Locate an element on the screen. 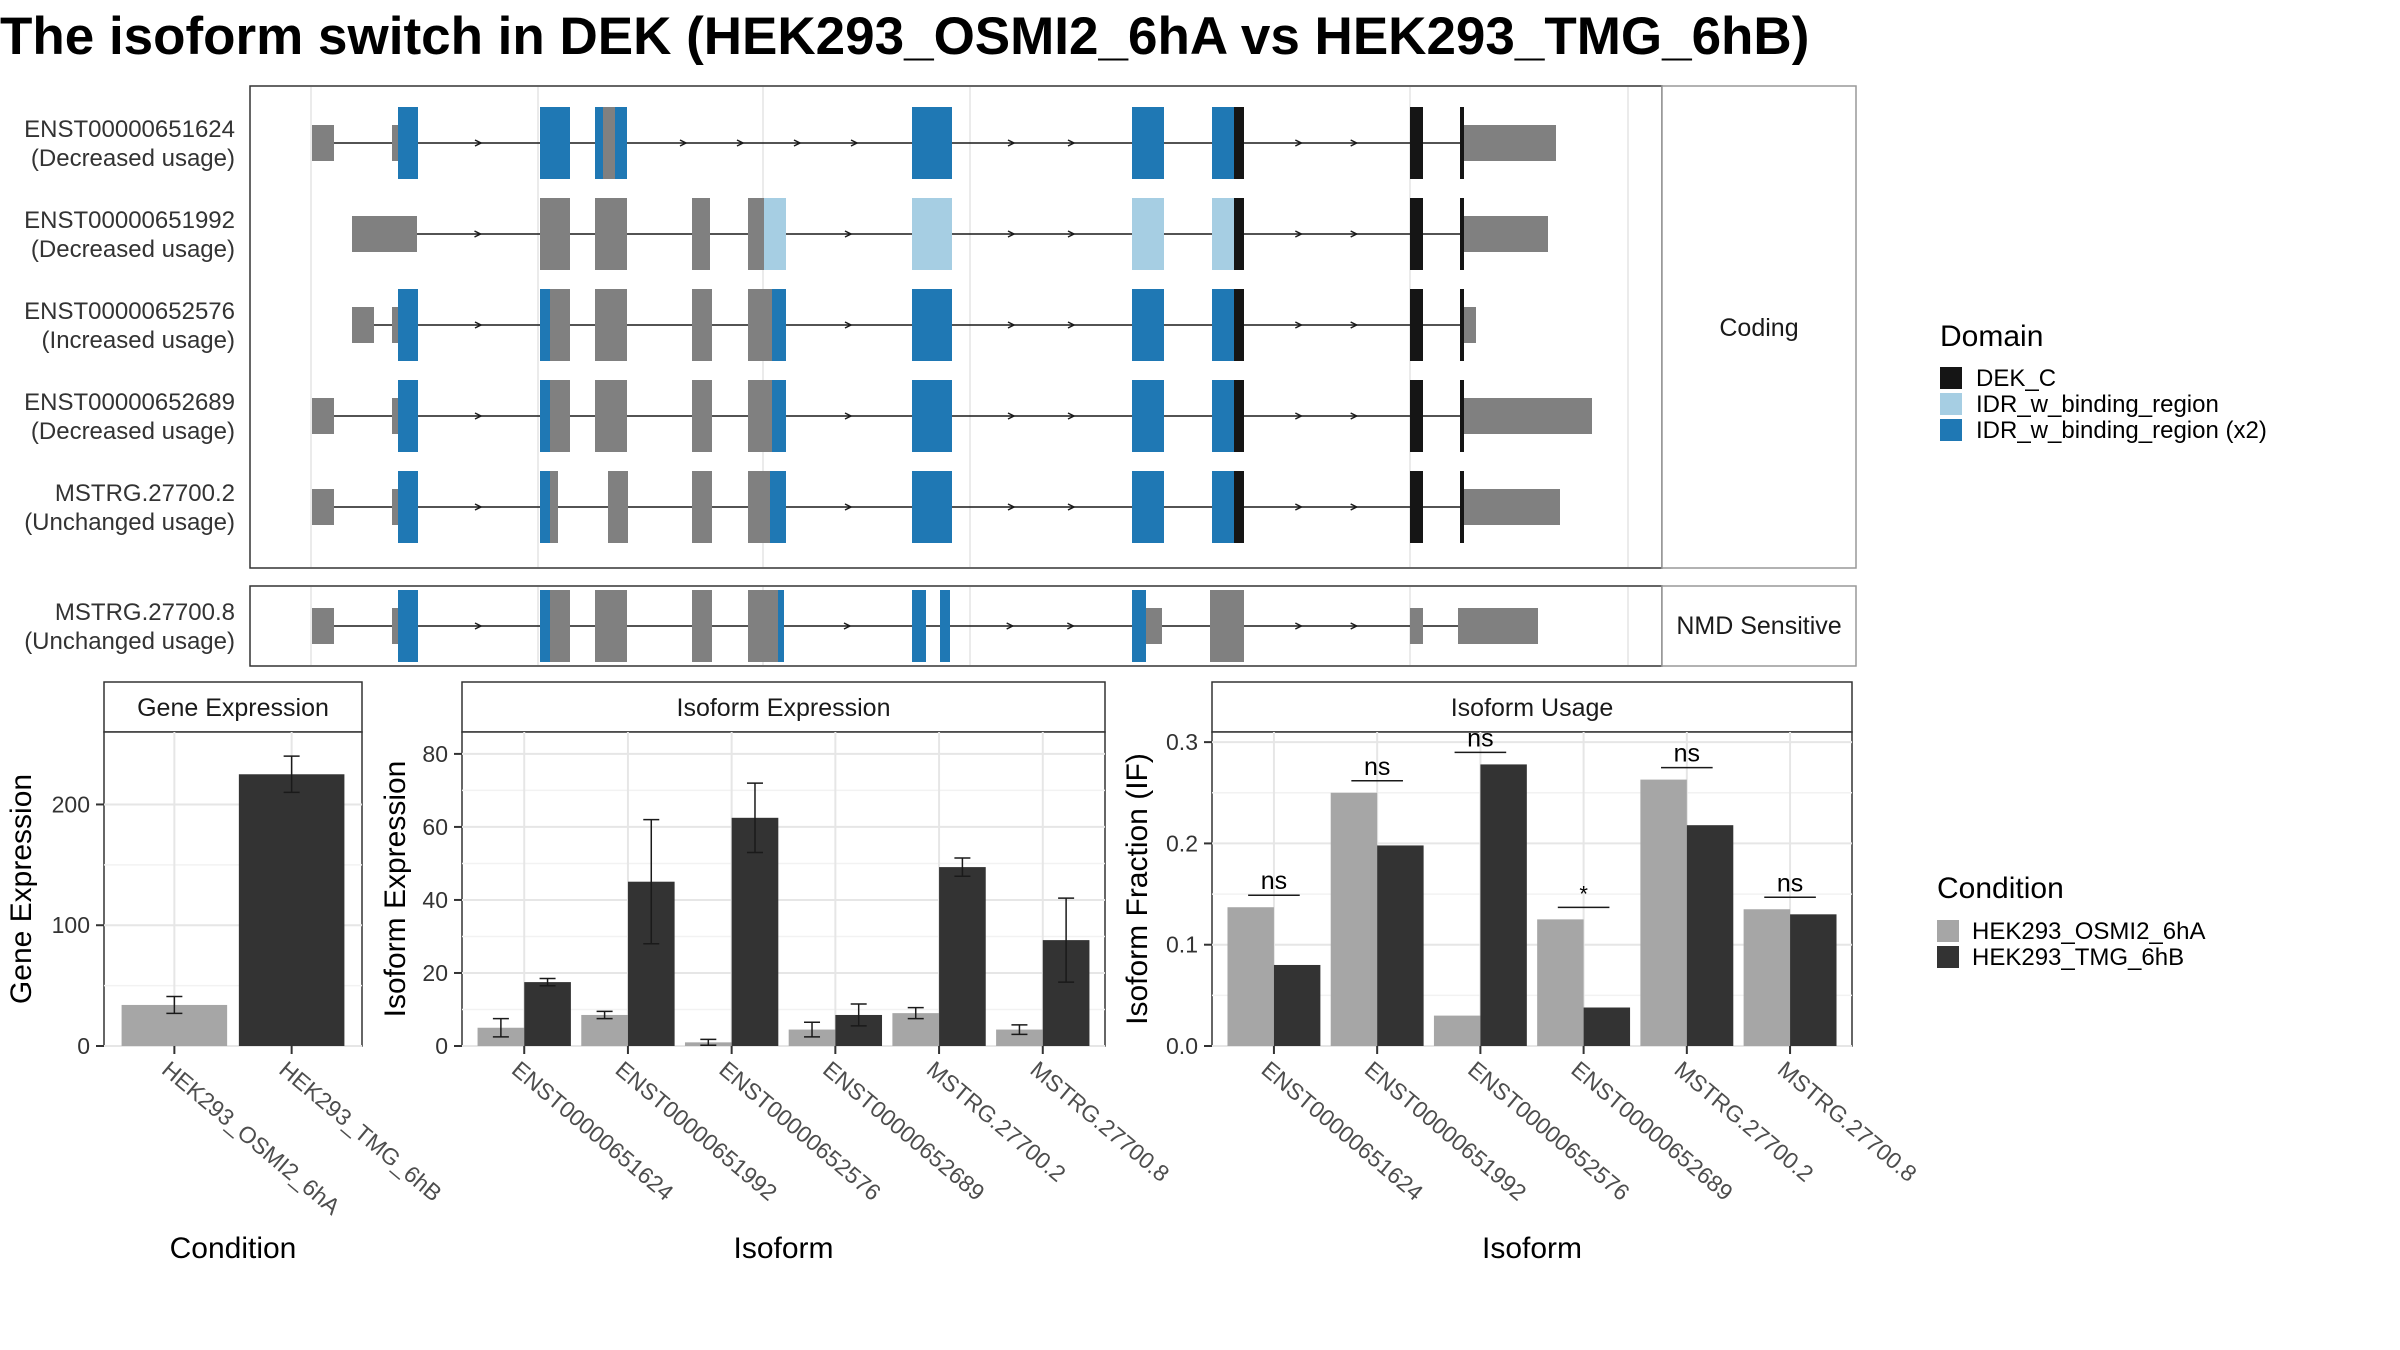  domain-legend-label: IDR_w_binding_region is located at coordinates (2097, 404).